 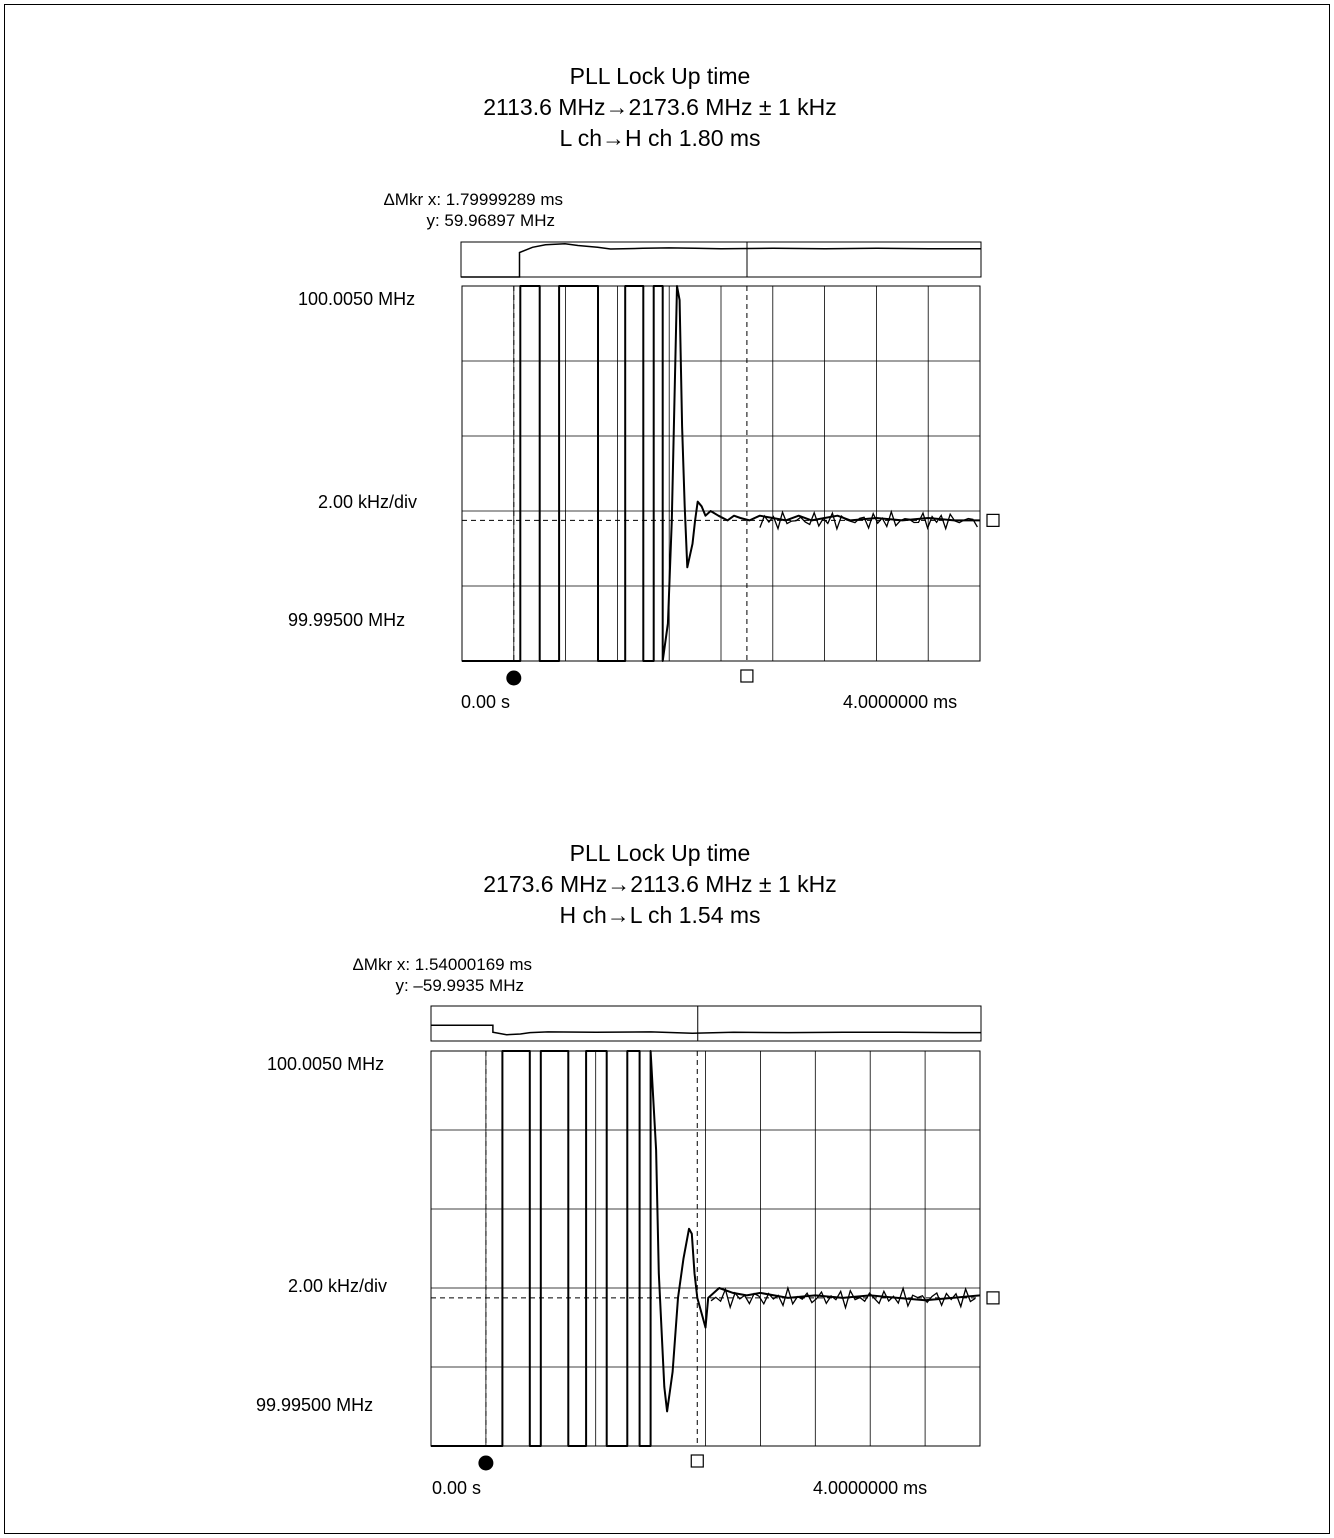 I want to click on chart2-title-line1: PLL Lock Up time, so click(x=660, y=853).